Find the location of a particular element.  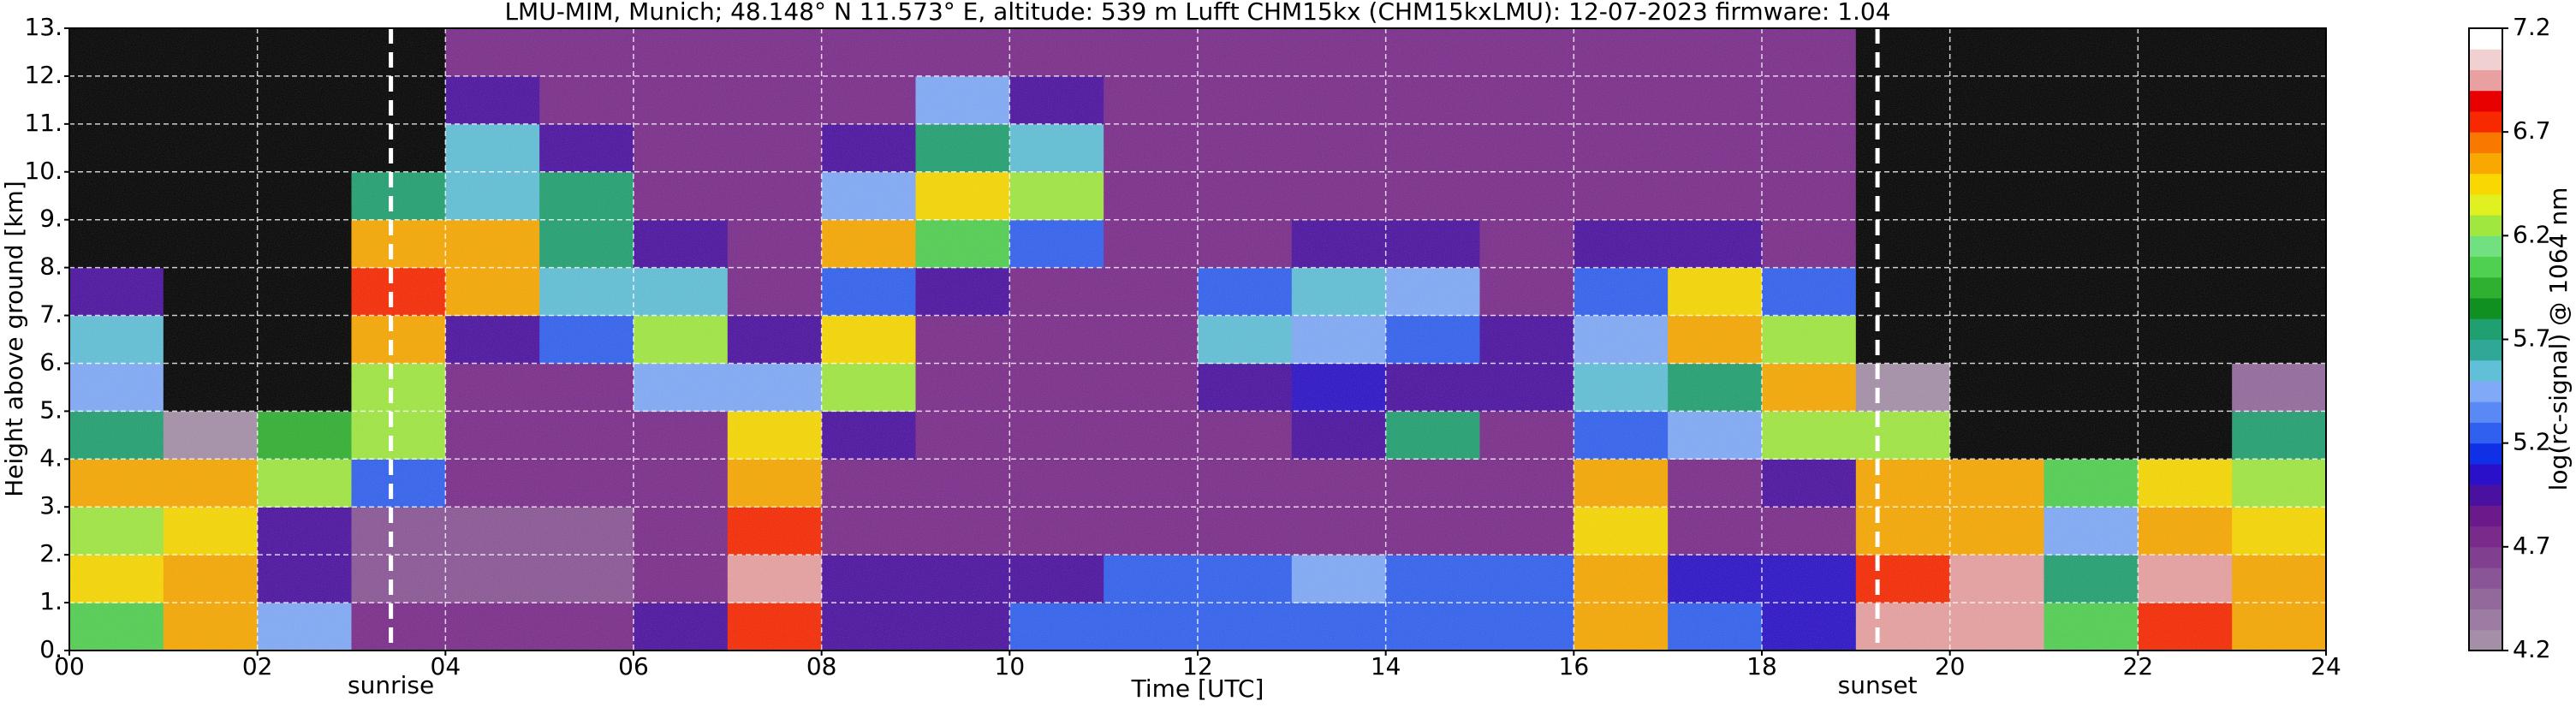

x-tick-label: 04 is located at coordinates (446, 666).